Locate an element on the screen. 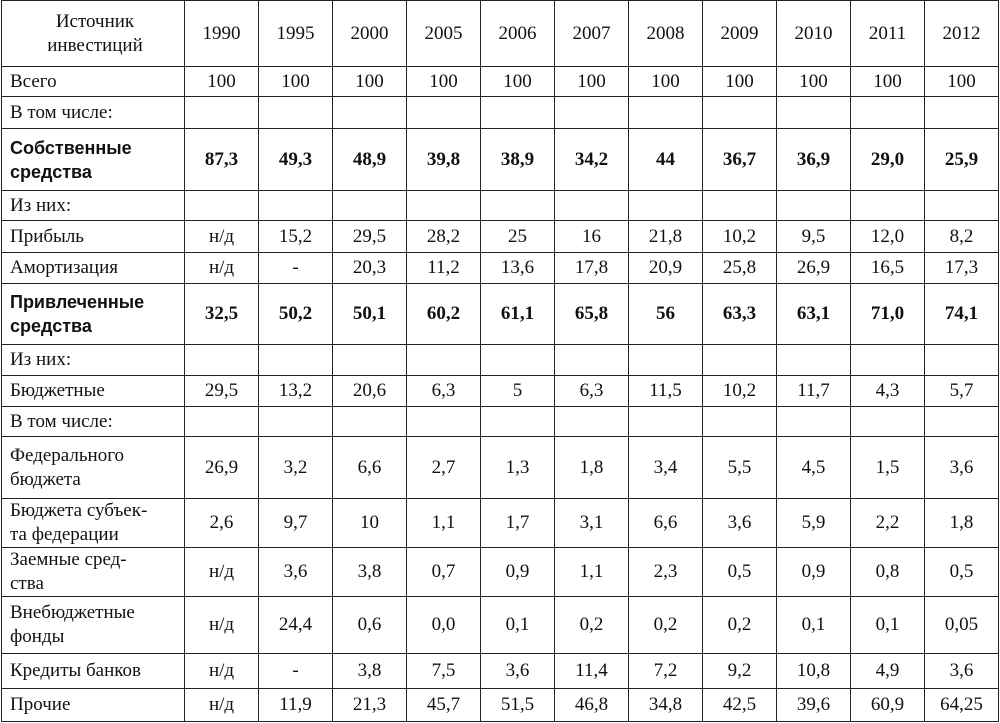 This screenshot has width=1000, height=723. cell: 1,1 is located at coordinates (443, 523).